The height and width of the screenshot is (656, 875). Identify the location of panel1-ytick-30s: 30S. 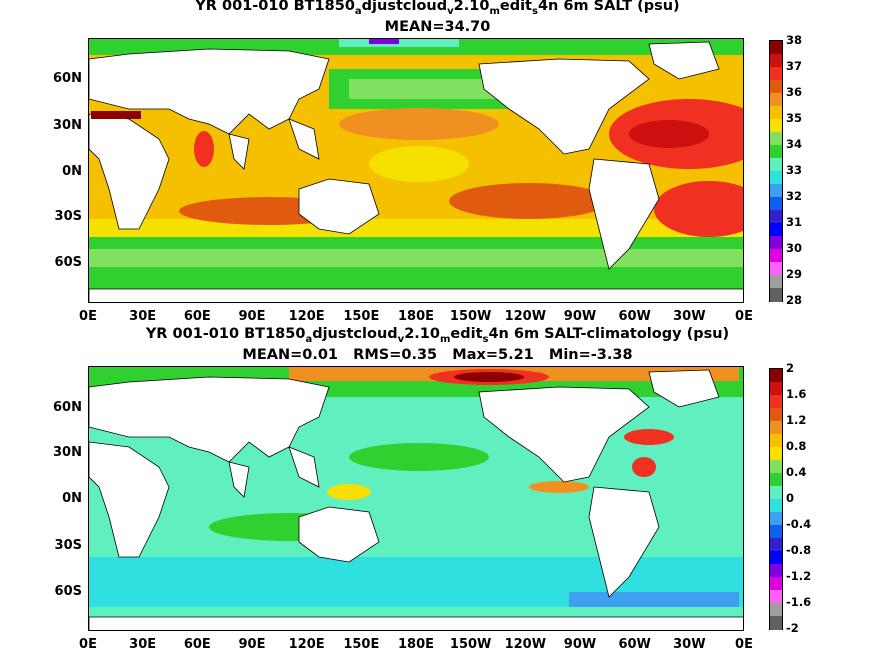
(68, 216).